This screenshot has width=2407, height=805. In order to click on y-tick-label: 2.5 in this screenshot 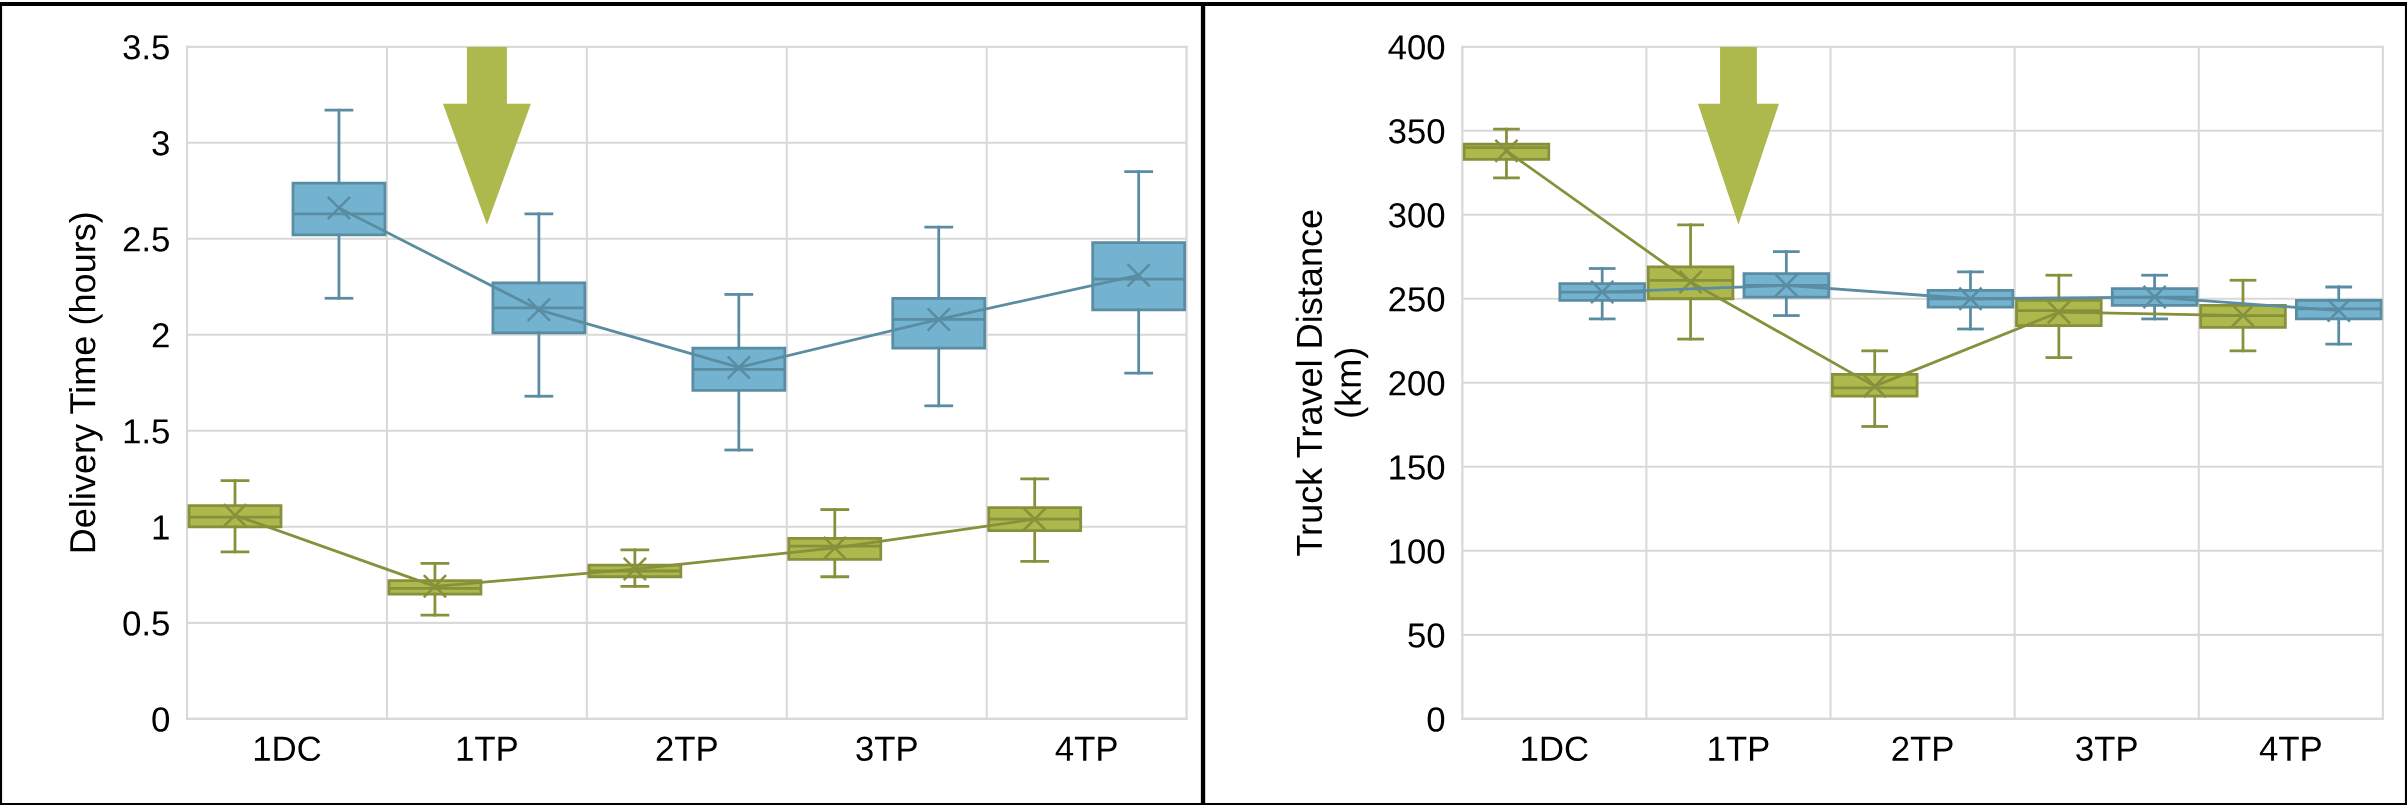, I will do `click(146, 239)`.